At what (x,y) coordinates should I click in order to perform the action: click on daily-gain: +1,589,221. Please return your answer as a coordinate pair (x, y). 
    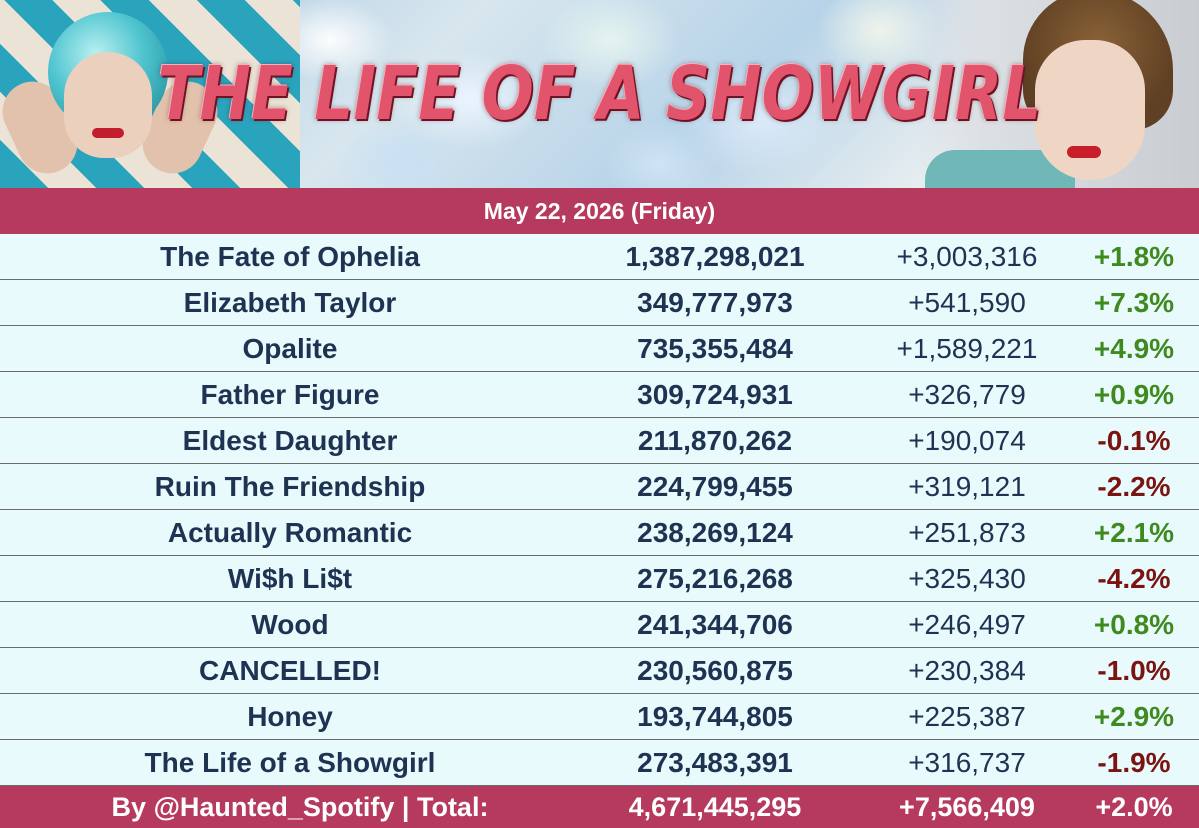
    Looking at the image, I should click on (967, 348).